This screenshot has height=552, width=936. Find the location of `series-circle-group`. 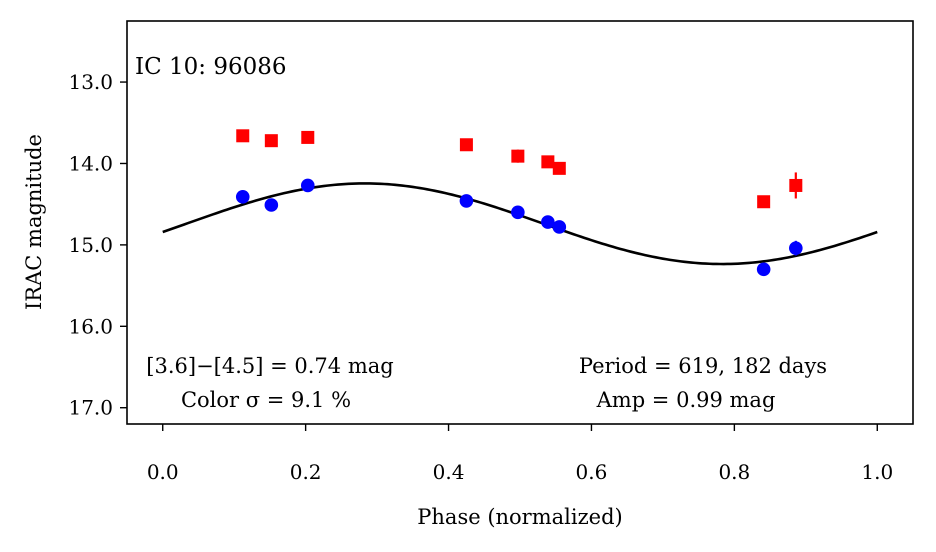

series-circle-group is located at coordinates (519, 227).